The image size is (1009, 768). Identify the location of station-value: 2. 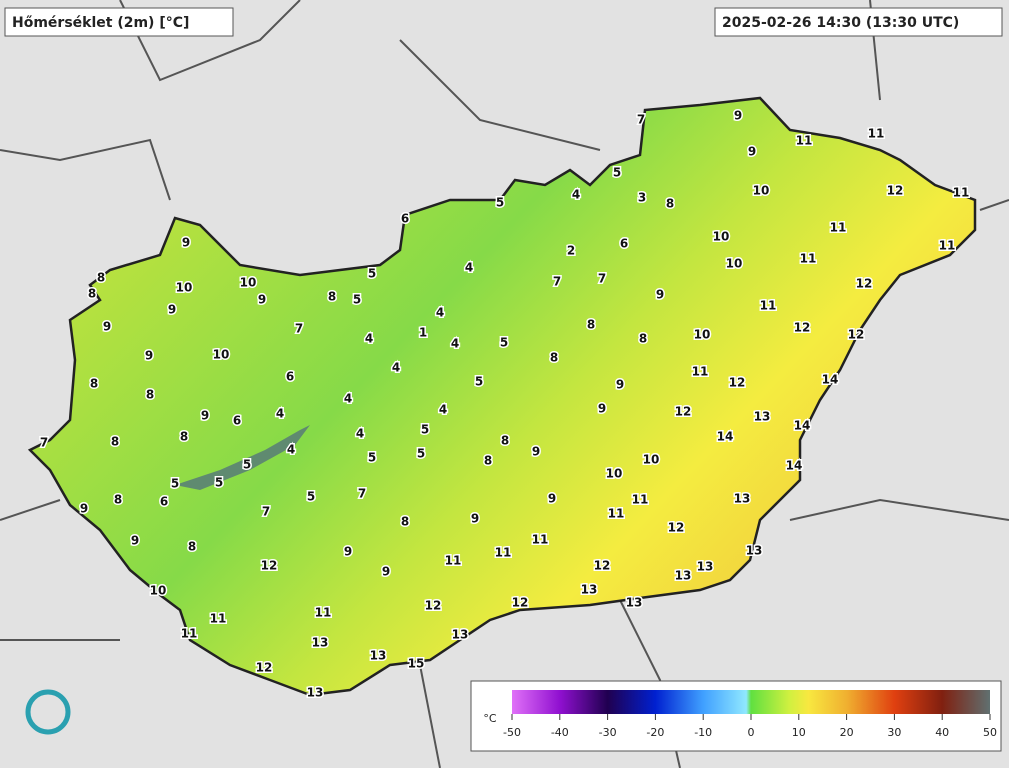
(571, 251).